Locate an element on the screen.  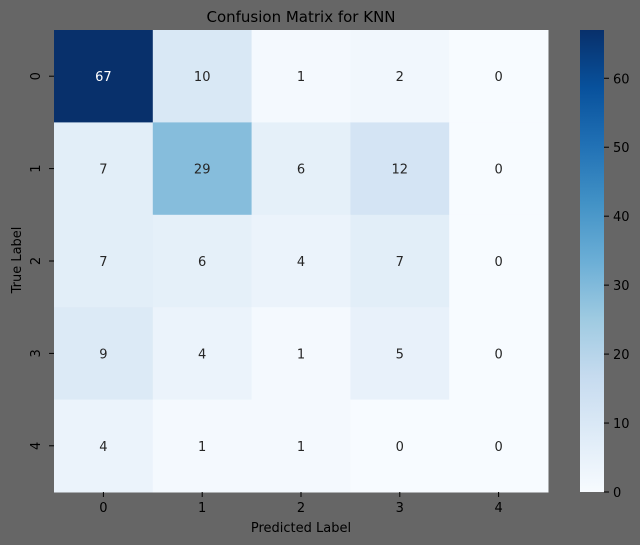
cell-value-label: 9 is located at coordinates (103, 354).